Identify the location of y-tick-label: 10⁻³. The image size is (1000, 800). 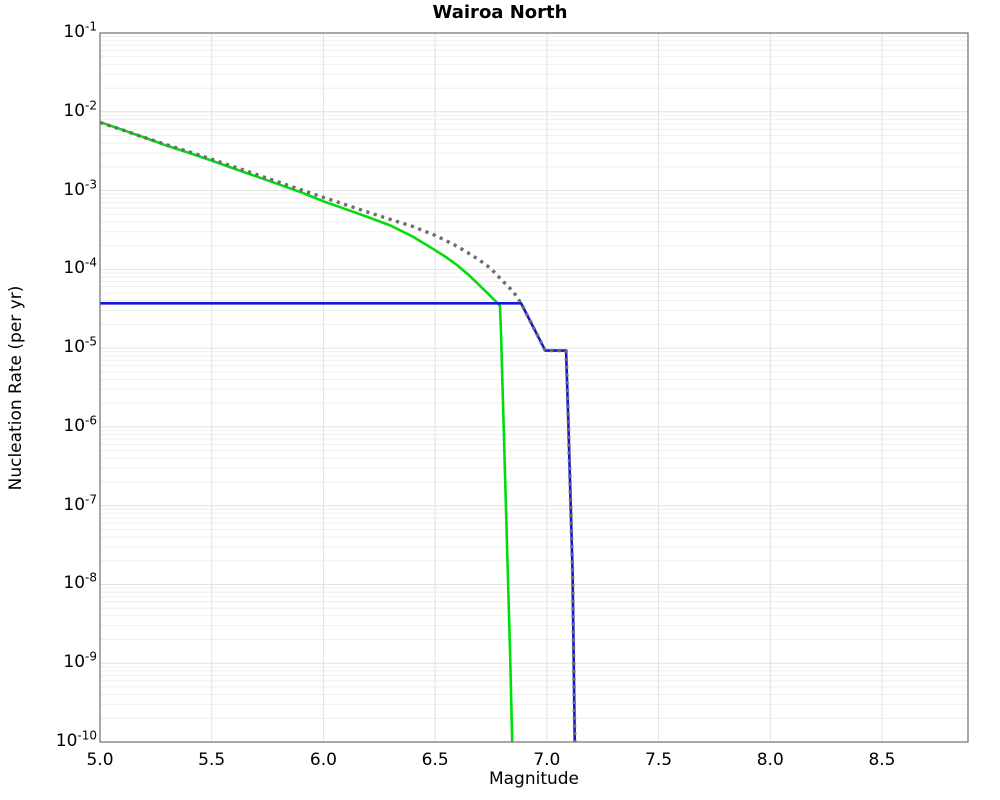
(80, 188).